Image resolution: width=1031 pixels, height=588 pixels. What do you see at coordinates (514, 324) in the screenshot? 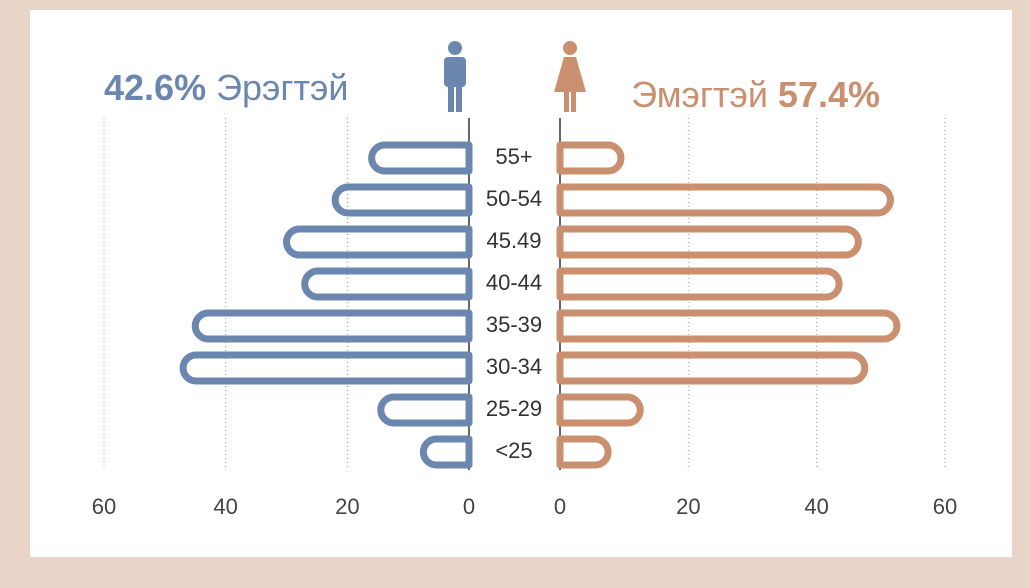
I see `category-label: 35-39` at bounding box center [514, 324].